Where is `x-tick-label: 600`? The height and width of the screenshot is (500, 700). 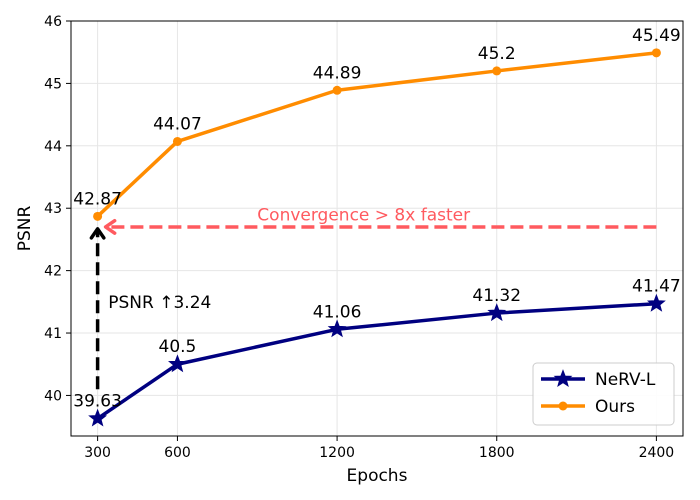 x-tick-label: 600 is located at coordinates (177, 453).